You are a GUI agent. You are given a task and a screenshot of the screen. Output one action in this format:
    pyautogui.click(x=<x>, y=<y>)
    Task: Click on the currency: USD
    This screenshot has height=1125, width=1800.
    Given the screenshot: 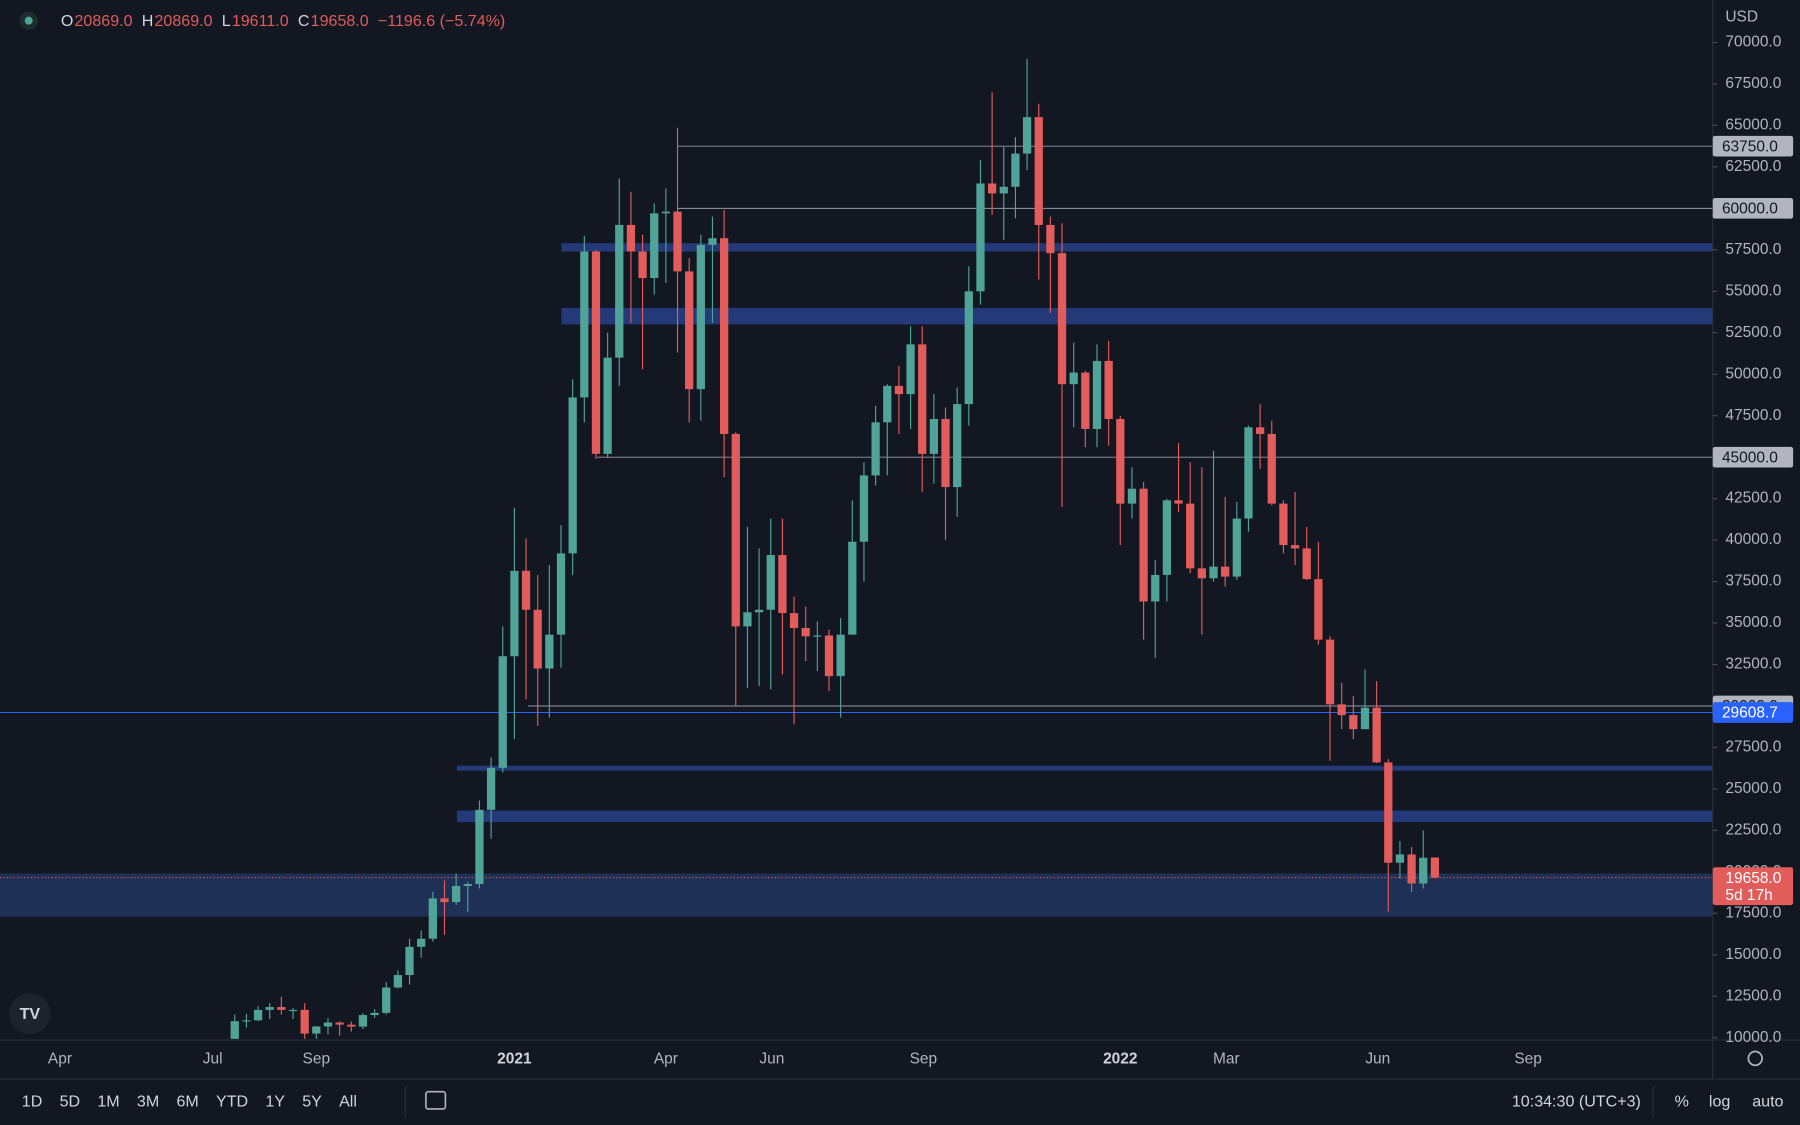 What is the action you would take?
    pyautogui.click(x=1741, y=16)
    